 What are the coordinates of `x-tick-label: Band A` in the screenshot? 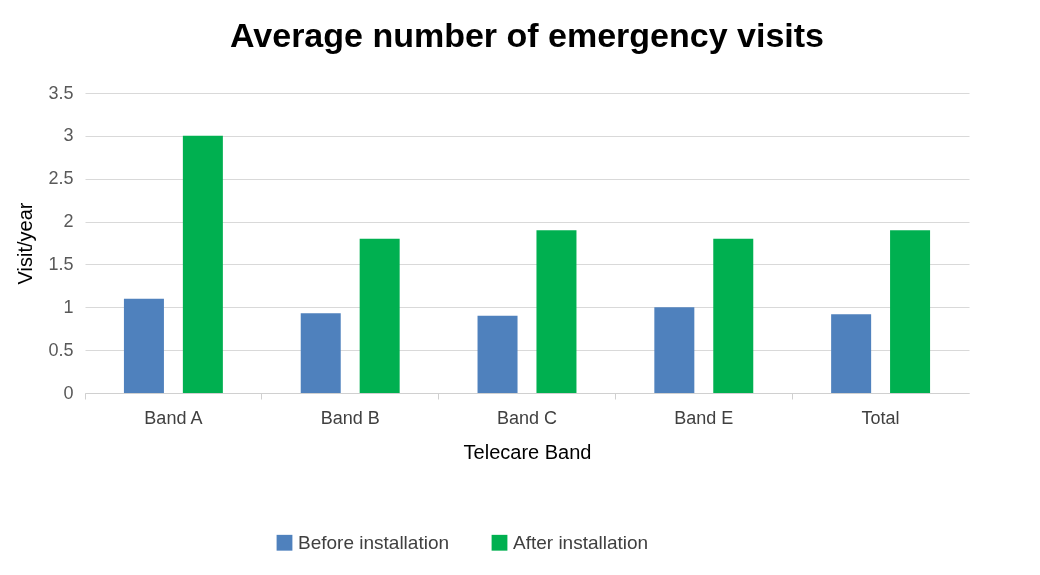 It's located at (173, 417).